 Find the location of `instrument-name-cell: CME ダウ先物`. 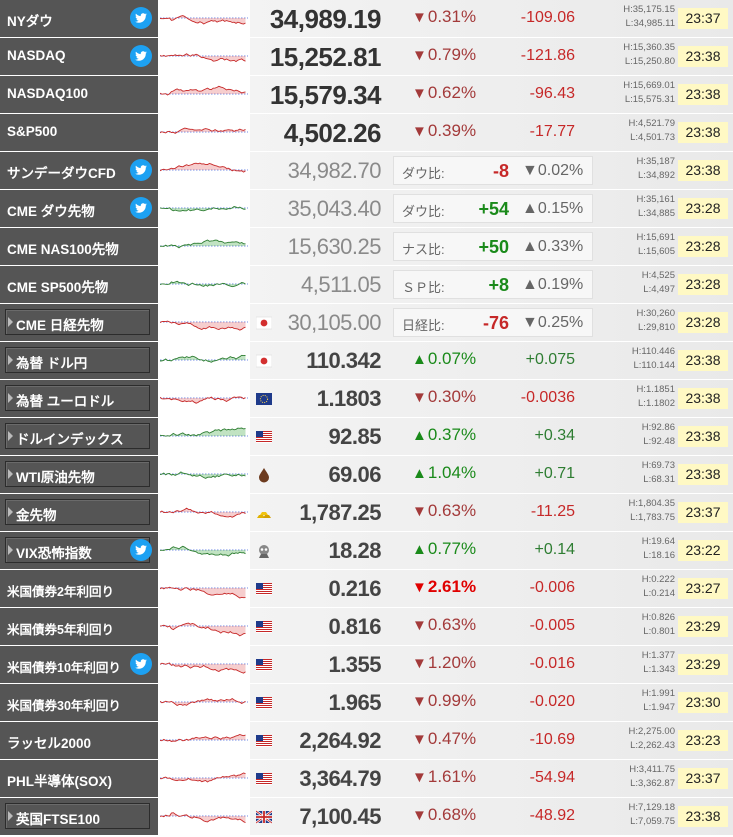

instrument-name-cell: CME ダウ先物 is located at coordinates (79, 208).